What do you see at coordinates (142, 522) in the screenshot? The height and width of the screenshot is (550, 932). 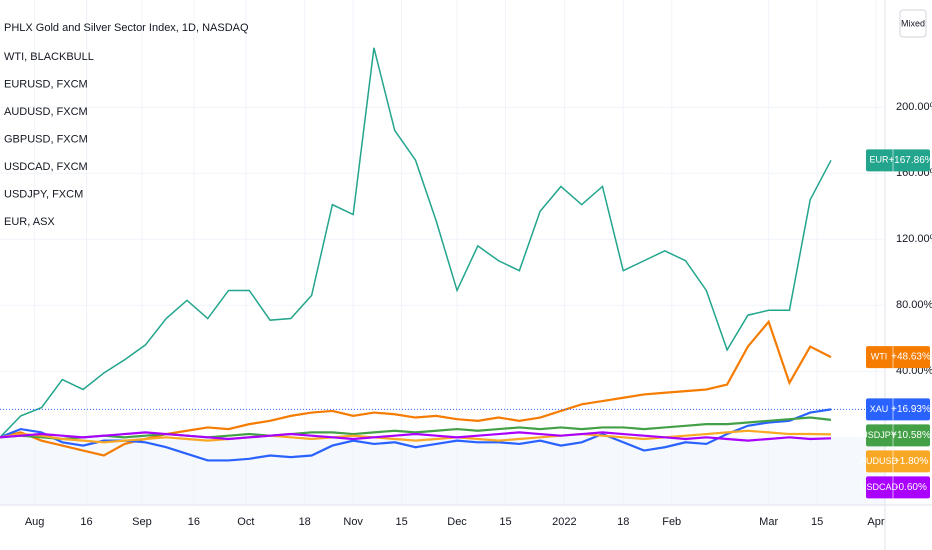 I see `x-tick-label: Sep` at bounding box center [142, 522].